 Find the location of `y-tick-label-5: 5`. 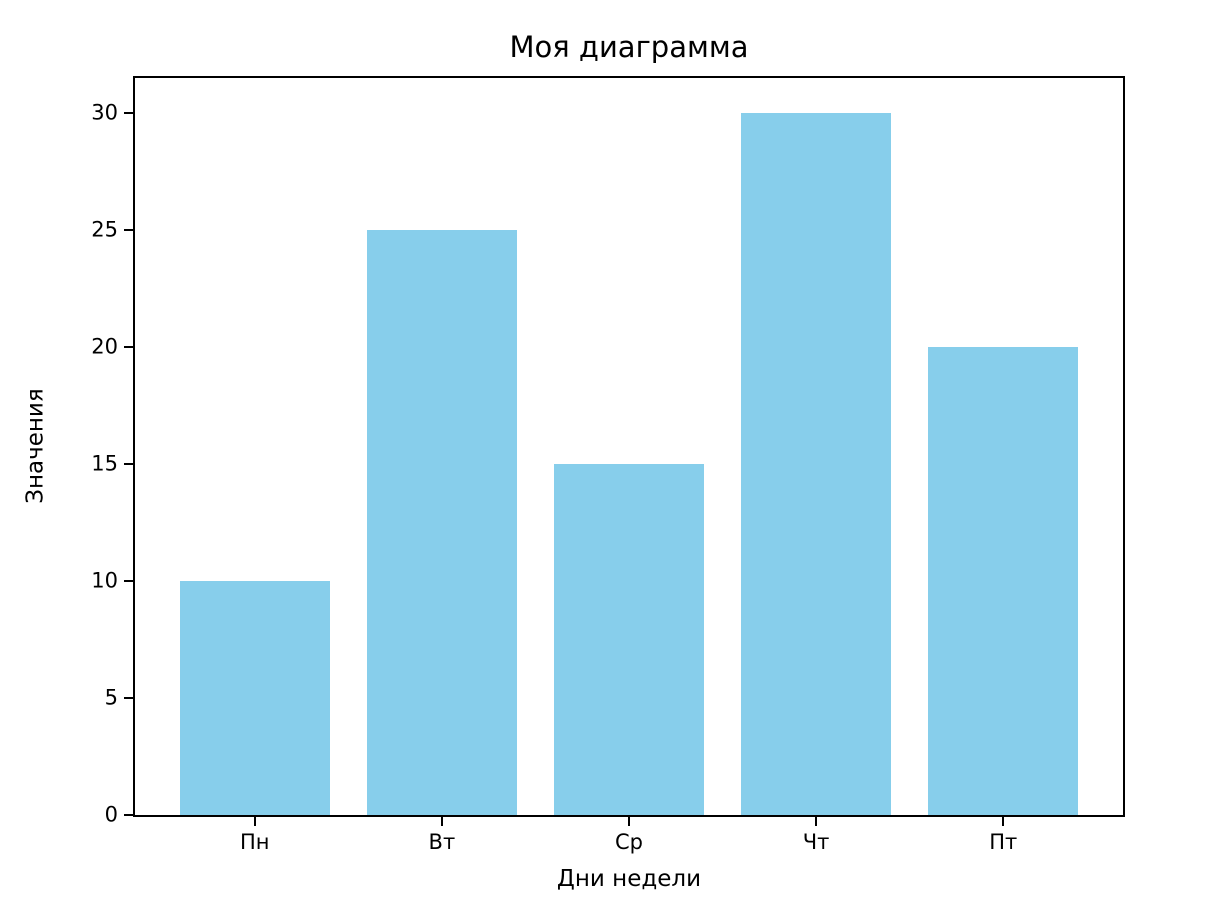

y-tick-label-5: 5 is located at coordinates (111, 697).